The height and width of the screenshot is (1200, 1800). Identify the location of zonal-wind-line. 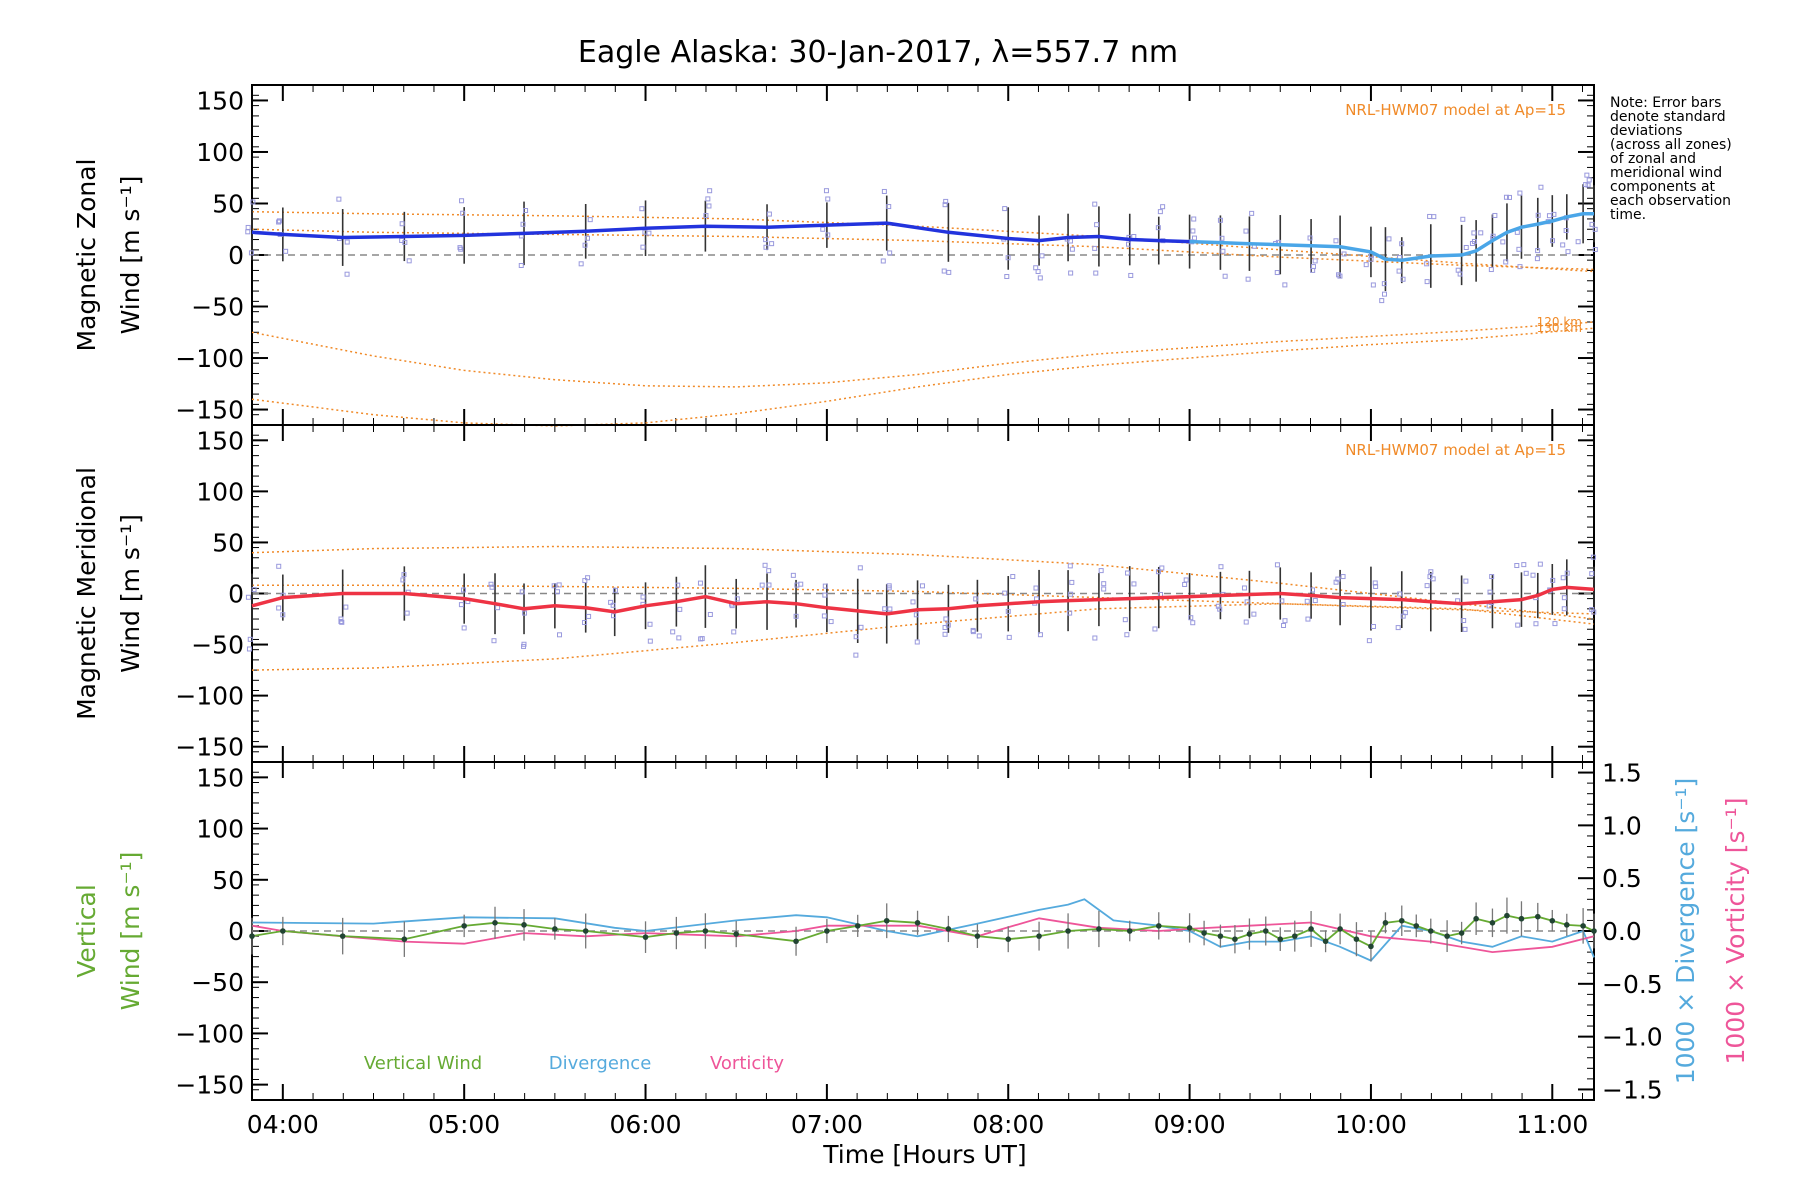
(1391, 237).